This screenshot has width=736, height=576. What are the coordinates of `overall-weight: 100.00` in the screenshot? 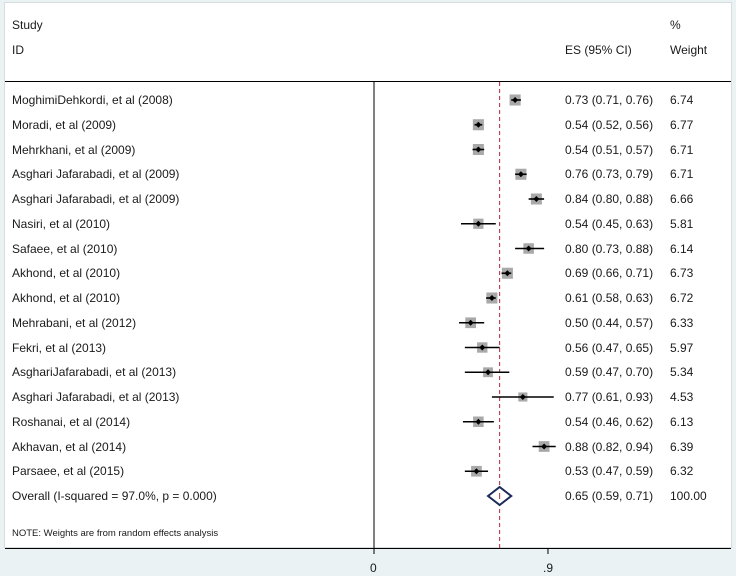 It's located at (688, 496).